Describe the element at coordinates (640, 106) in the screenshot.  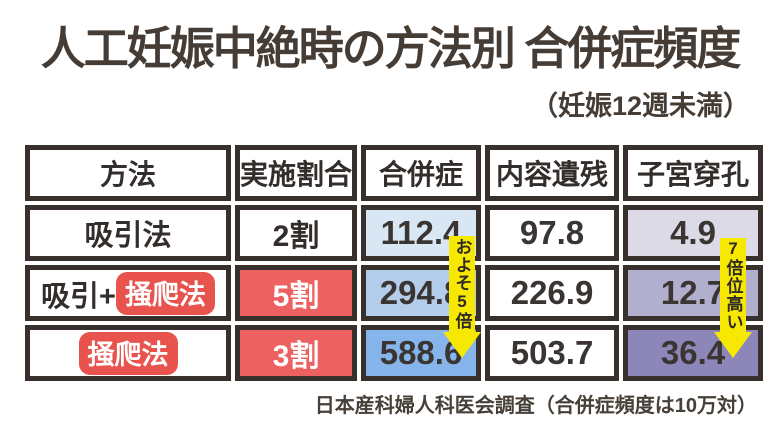
I see `page-subtitle: （妊娠12週未満）` at that location.